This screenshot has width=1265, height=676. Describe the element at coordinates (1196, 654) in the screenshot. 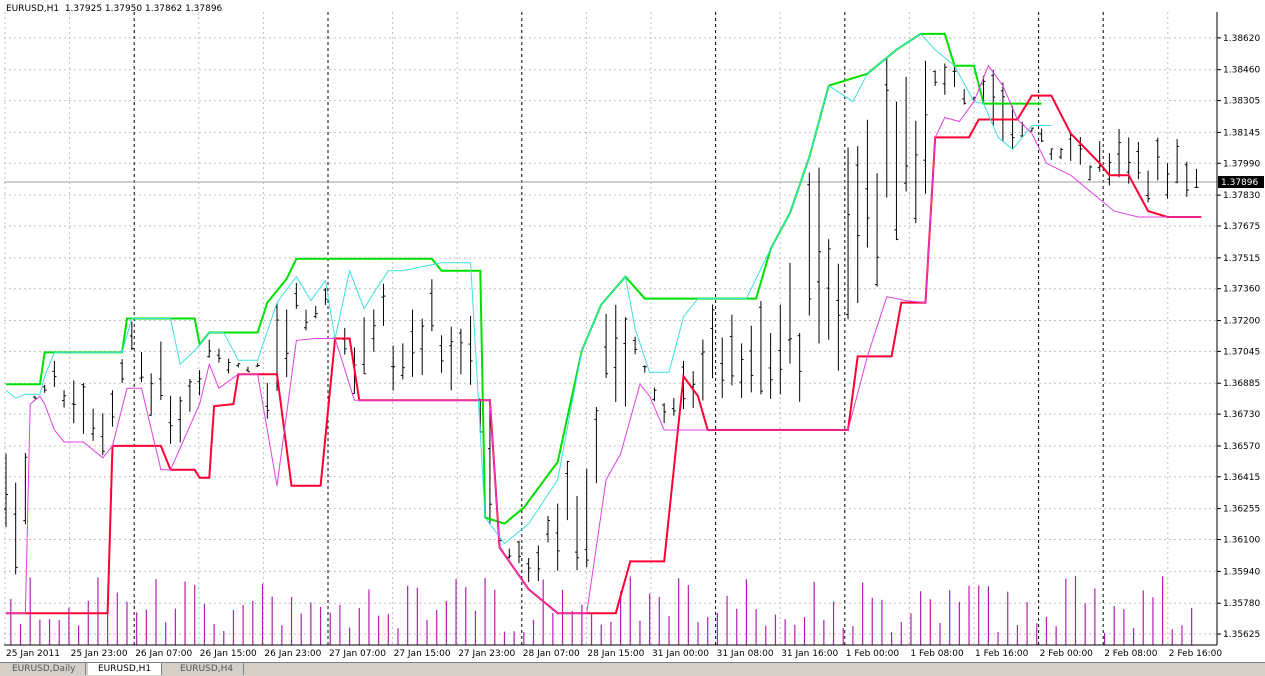

I see `x-tick-label: 2 Feb 16:00` at that location.